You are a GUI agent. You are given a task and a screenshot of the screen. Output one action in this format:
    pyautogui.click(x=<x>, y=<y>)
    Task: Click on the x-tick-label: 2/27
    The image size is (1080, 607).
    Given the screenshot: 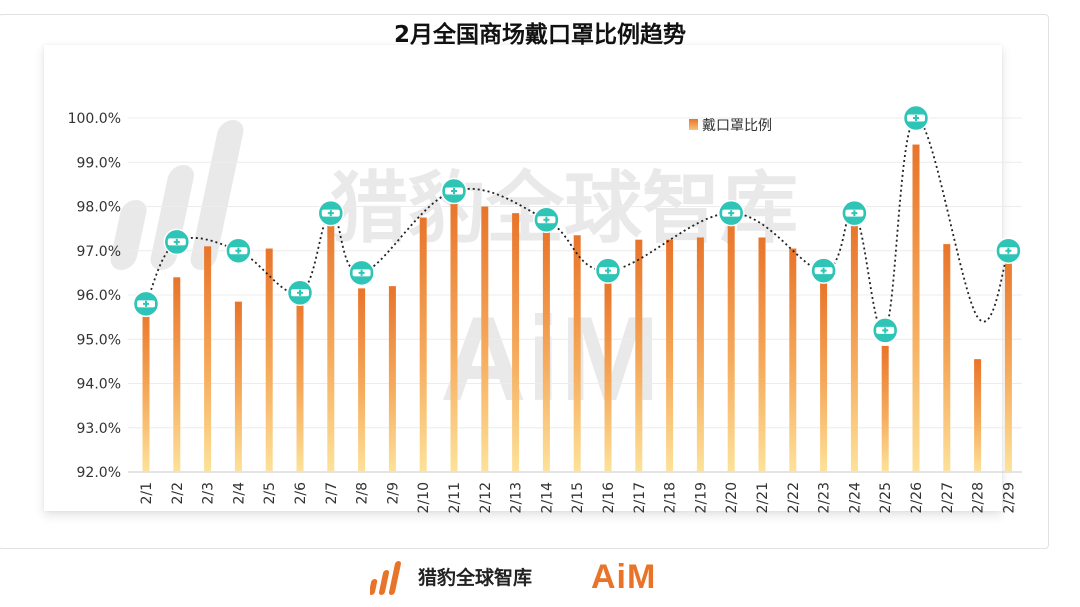 What is the action you would take?
    pyautogui.click(x=948, y=497)
    